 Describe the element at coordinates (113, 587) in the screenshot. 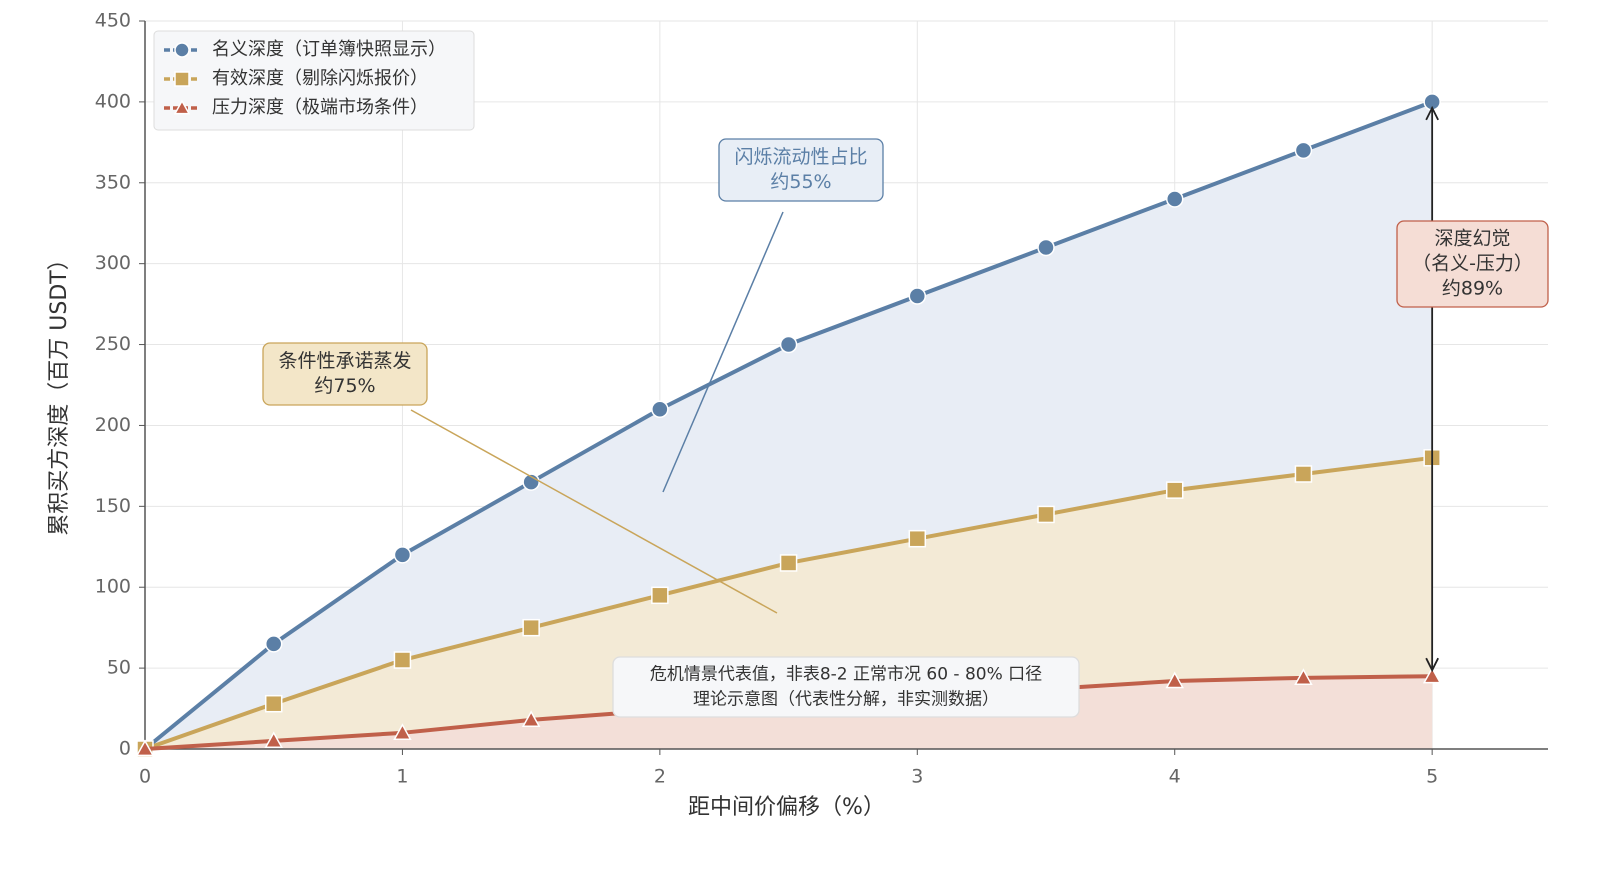

I see `y-tick-label: 100` at that location.